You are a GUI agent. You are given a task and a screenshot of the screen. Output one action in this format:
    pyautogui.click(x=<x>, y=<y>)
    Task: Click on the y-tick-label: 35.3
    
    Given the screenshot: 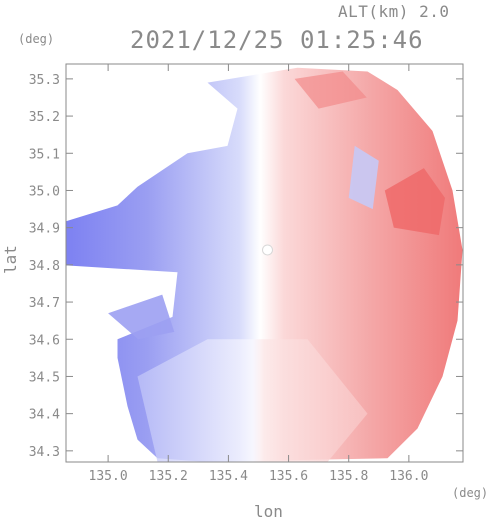 What is the action you would take?
    pyautogui.click(x=44, y=80)
    